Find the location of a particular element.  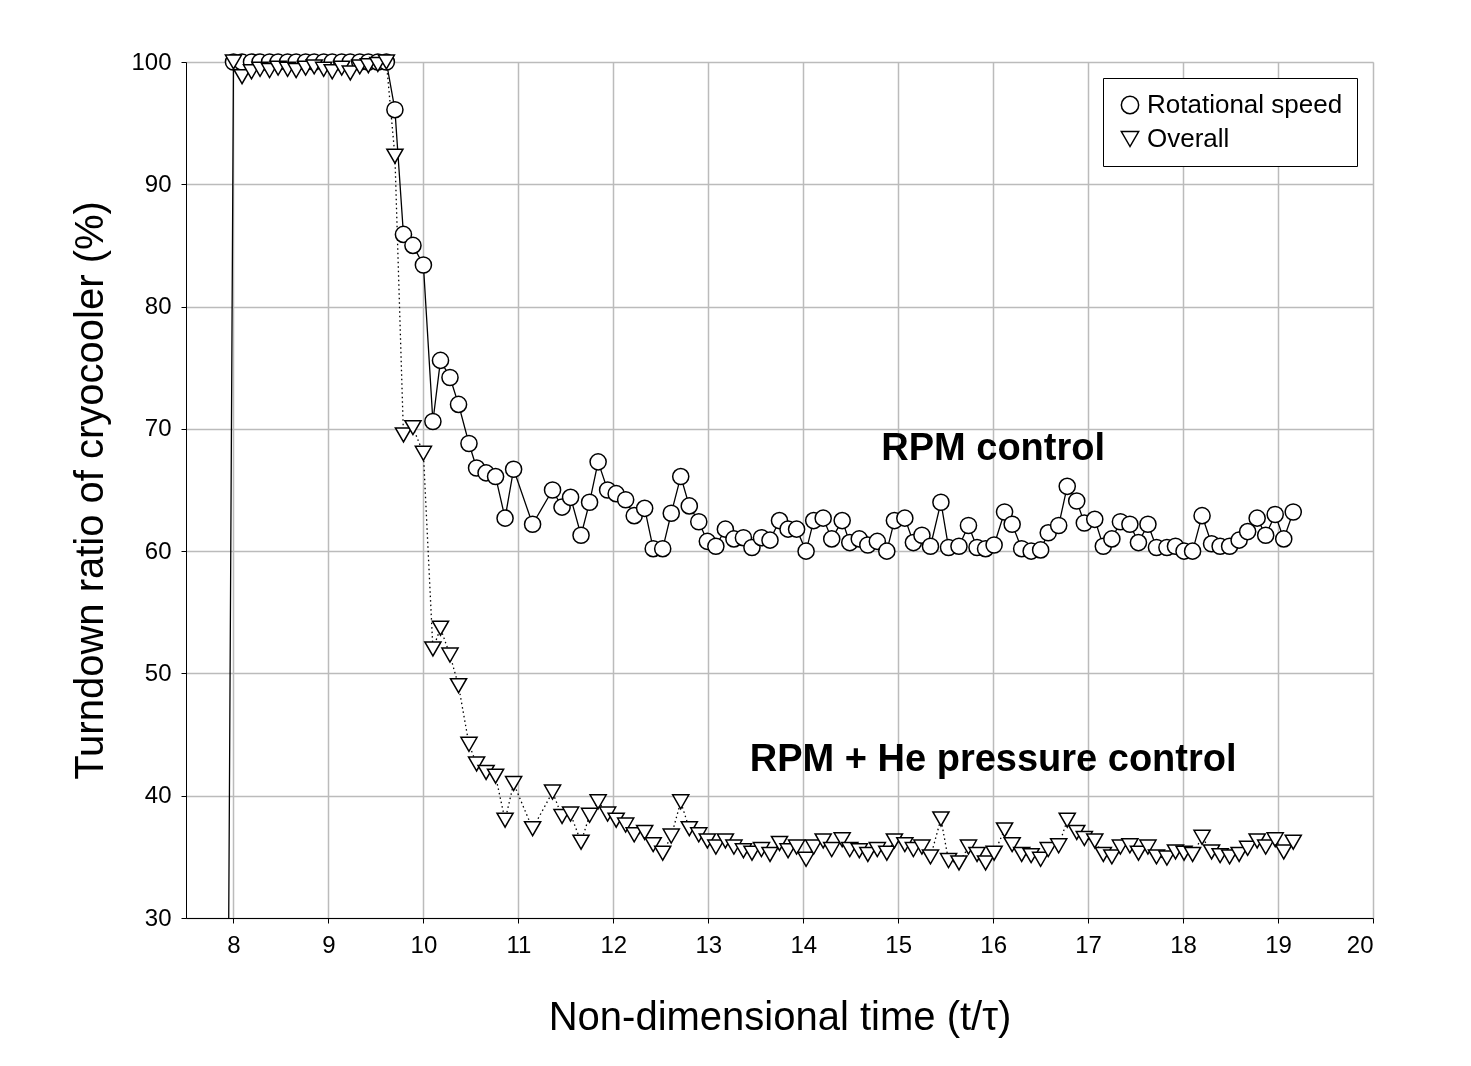

x-tick-label: 18 is located at coordinates (1183, 944).